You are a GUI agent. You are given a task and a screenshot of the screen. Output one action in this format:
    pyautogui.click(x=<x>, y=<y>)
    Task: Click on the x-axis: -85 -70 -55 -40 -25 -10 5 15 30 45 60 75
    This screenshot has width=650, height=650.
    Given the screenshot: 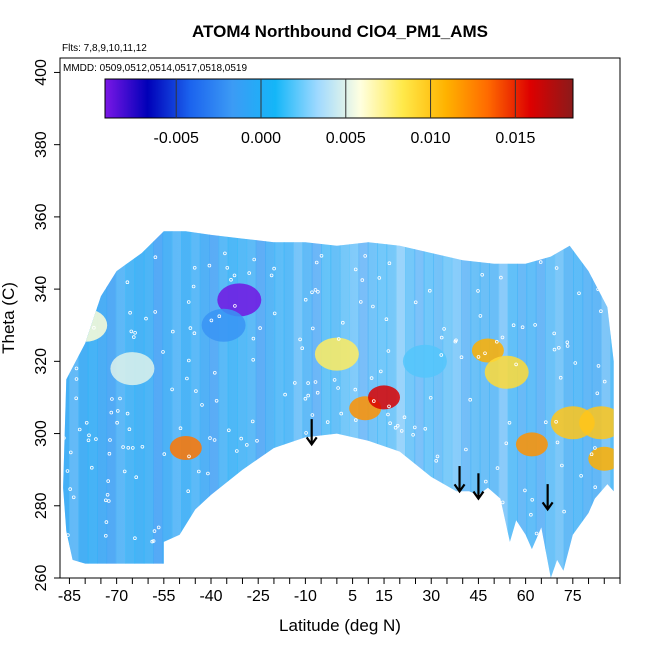 What is the action you would take?
    pyautogui.click(x=339, y=591)
    